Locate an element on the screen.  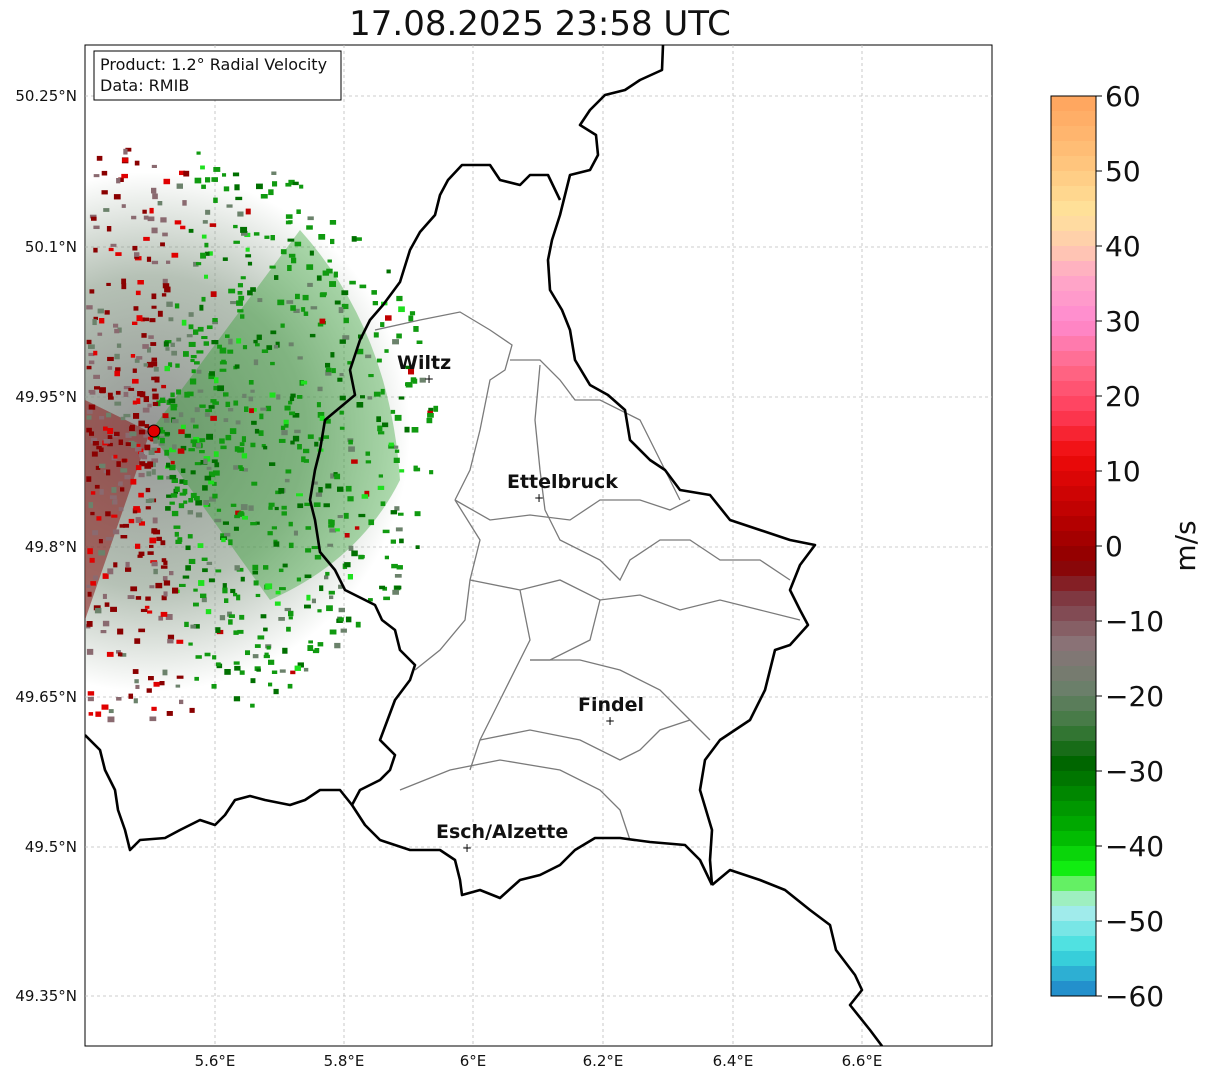
city-esch-alzette: Esch/Alzette + is located at coordinates (502, 838).